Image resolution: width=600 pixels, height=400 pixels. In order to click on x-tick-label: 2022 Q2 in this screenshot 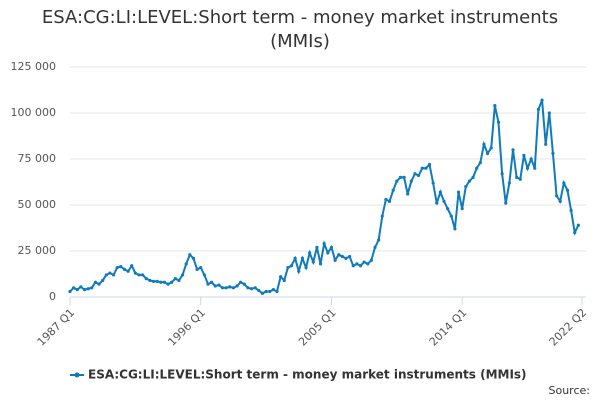, I will do `click(568, 327)`.